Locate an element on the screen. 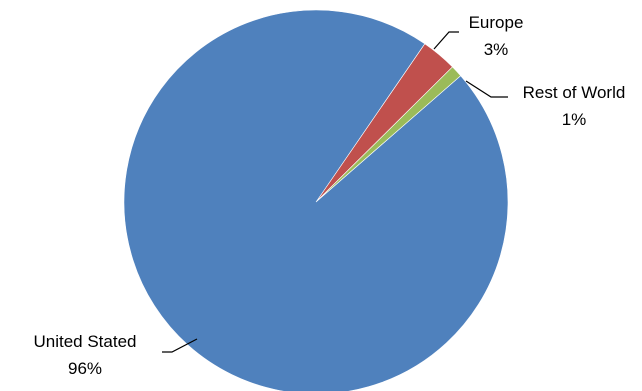 This screenshot has height=391, width=642. slice-percent-label: 96% is located at coordinates (85, 368).